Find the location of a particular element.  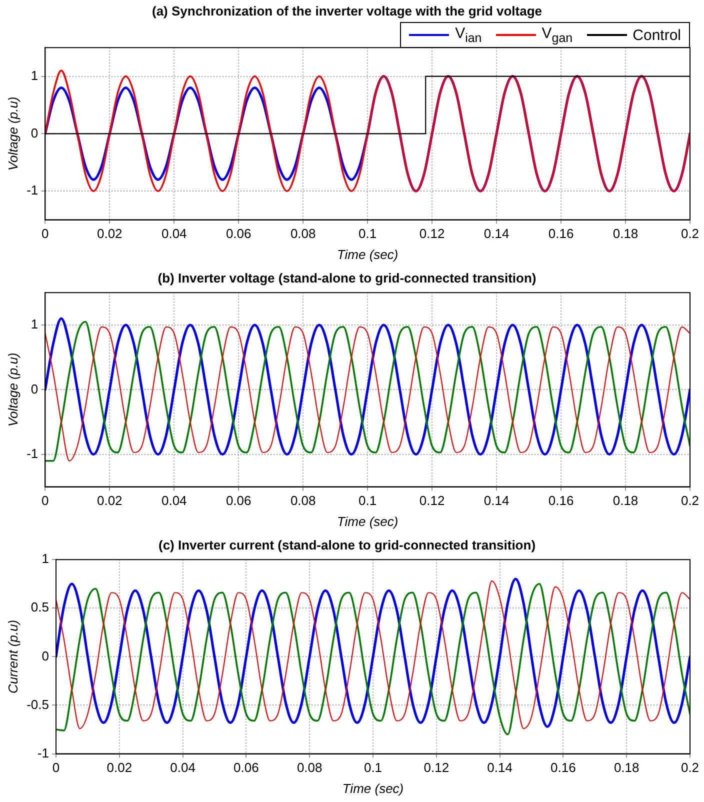

chart-title: (b) Inverter voltage (stand-alone to grid-connected transition) is located at coordinates (347, 278).